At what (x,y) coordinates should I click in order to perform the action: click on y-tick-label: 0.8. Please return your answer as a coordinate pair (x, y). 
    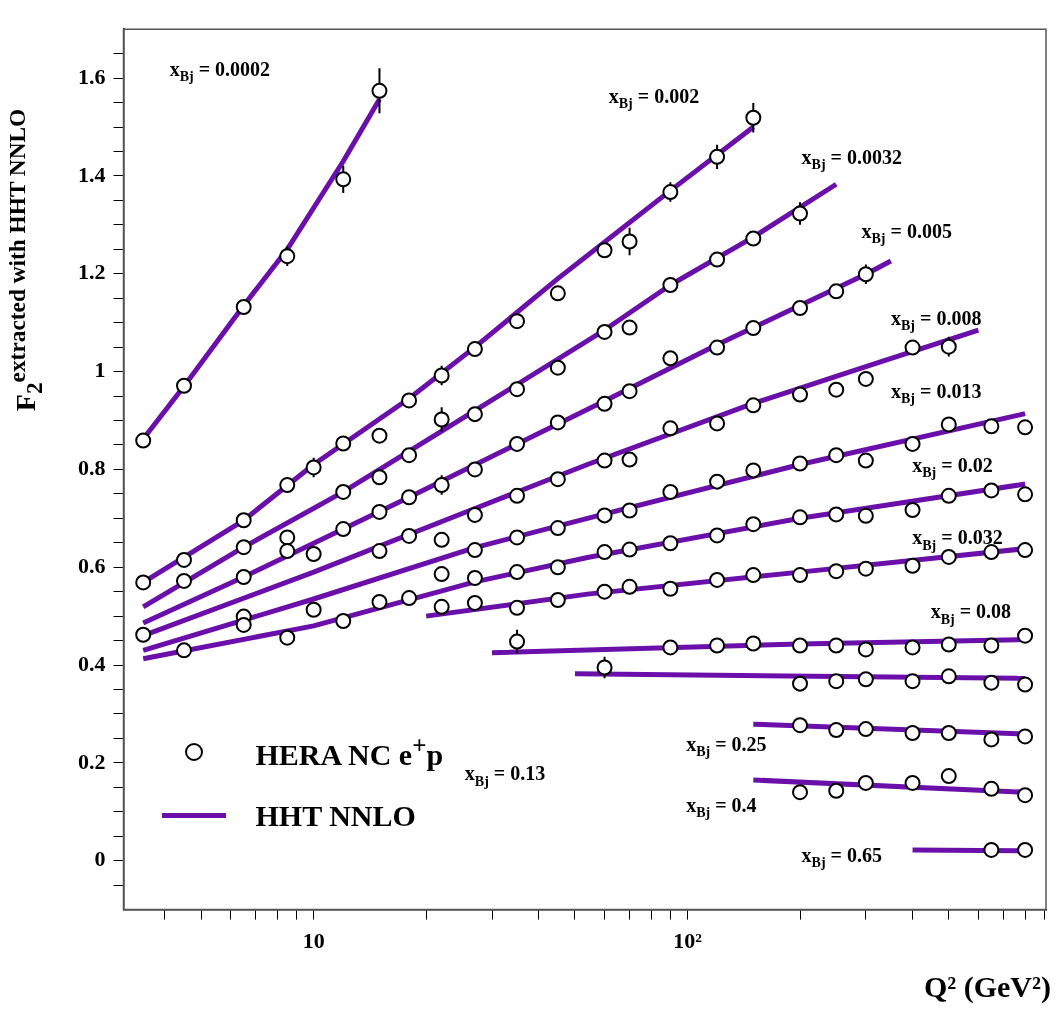
    Looking at the image, I should click on (92, 468).